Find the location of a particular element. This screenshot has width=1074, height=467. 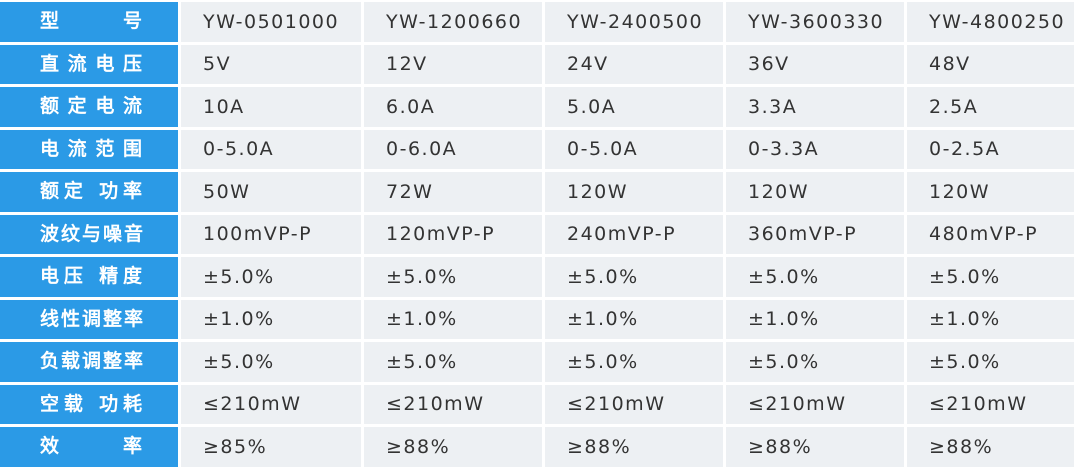

row-header: 效 率 is located at coordinates (89, 447).